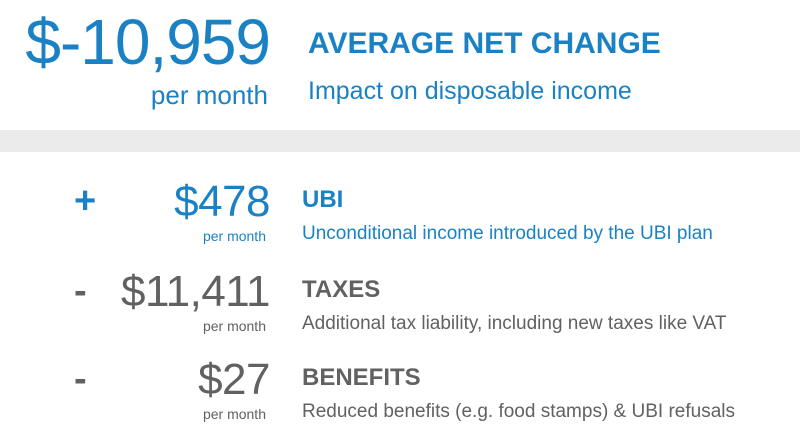 Image resolution: width=800 pixels, height=430 pixels. I want to click on benefits-amount: $27, so click(234, 379).